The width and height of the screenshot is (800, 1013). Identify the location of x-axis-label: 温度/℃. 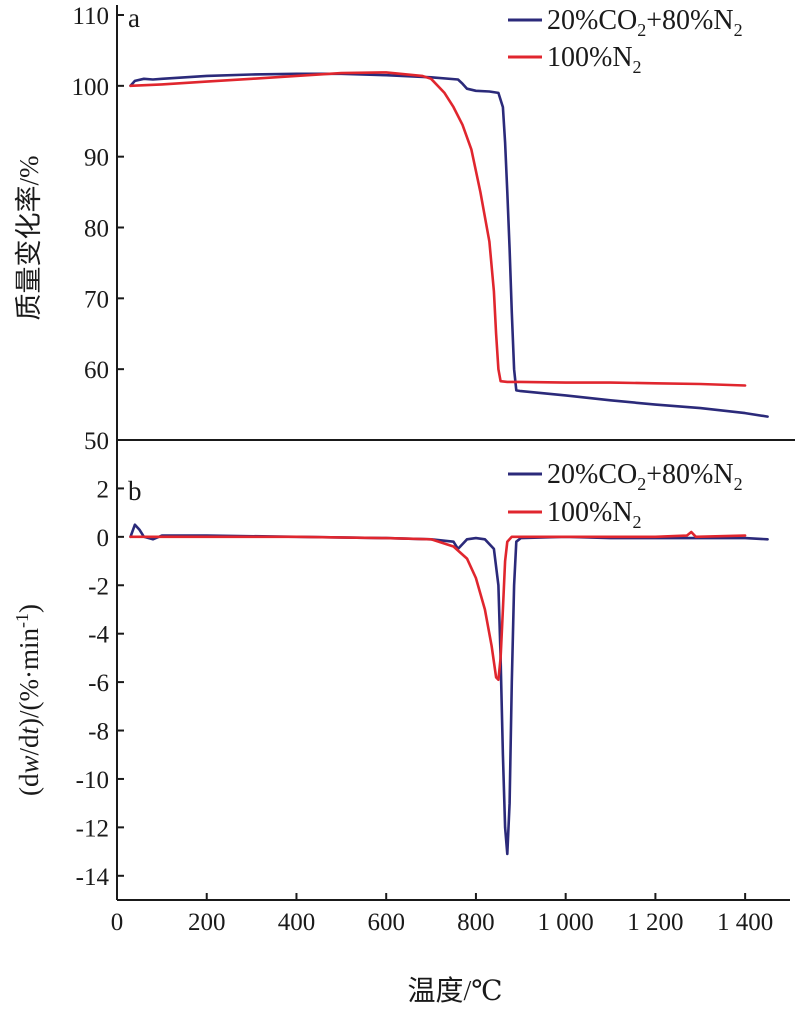
(454, 991).